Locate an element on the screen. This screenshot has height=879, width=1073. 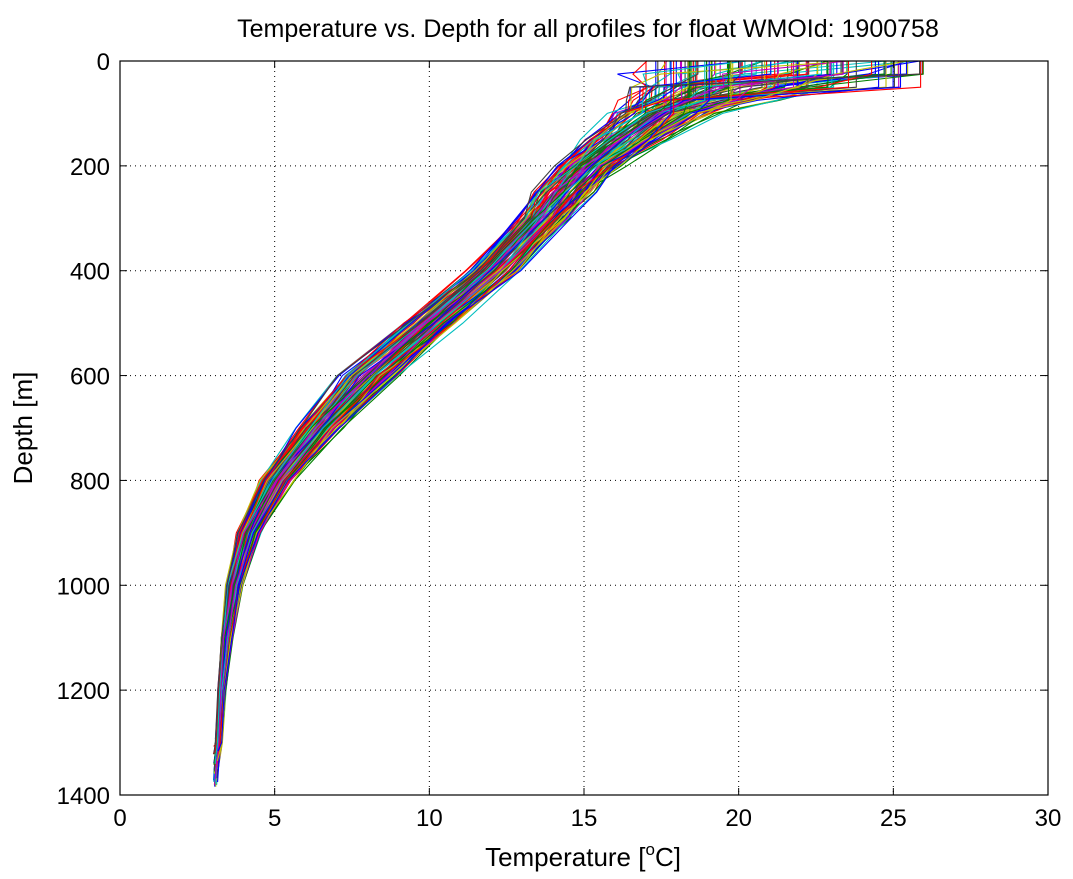
x-axis-label: Temperature [oC] is located at coordinates (583, 856).